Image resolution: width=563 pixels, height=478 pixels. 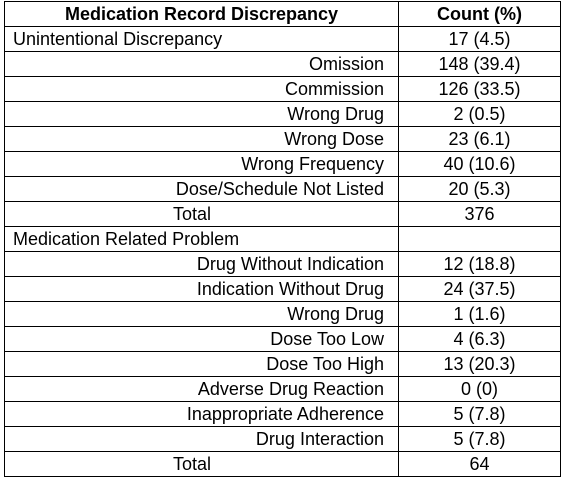 I want to click on table-row: Inappropriate Adherence 5 (7.8), so click(x=282, y=414).